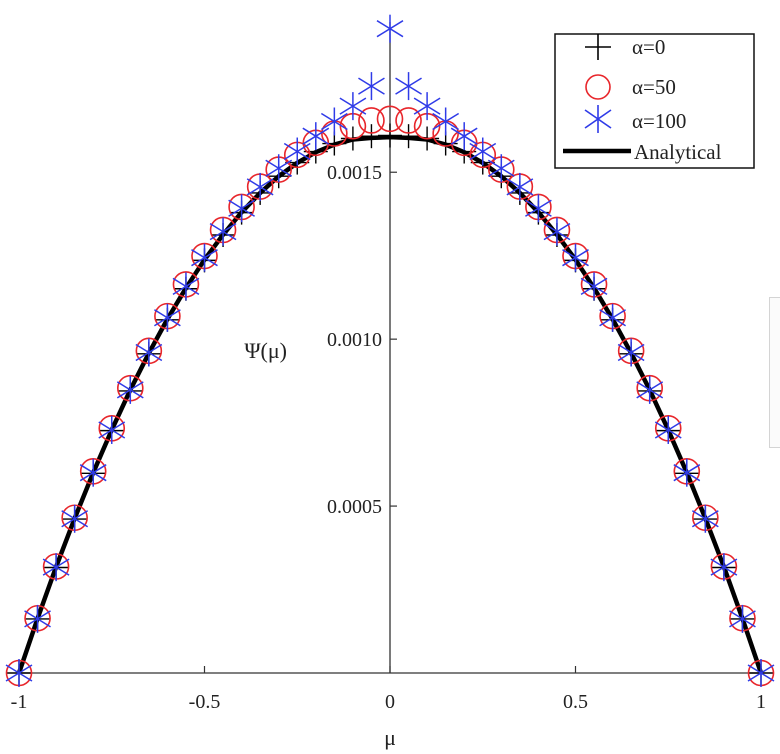 The height and width of the screenshot is (754, 780). I want to click on y-ticks: 0.0005 0.0010 0.0015, so click(362, 340).